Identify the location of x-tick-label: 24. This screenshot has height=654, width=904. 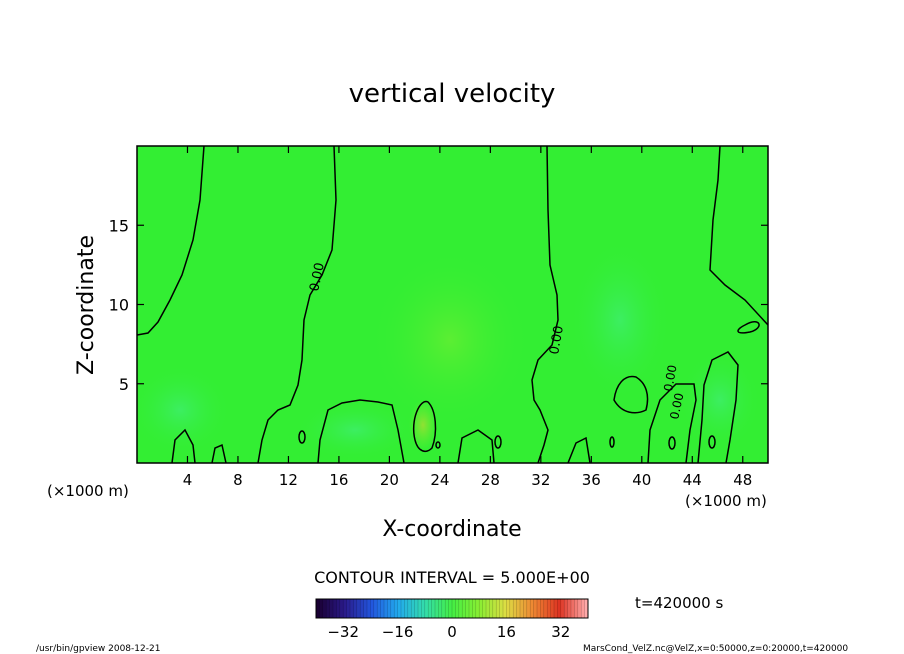
(439, 480).